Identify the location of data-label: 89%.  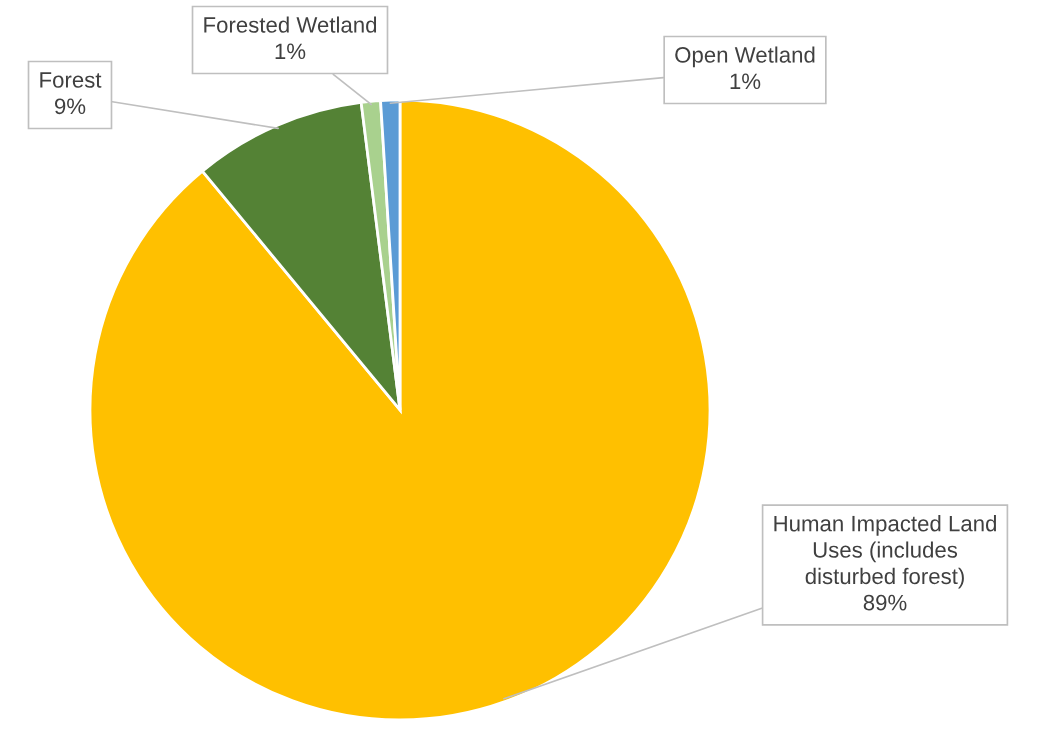
(885, 602).